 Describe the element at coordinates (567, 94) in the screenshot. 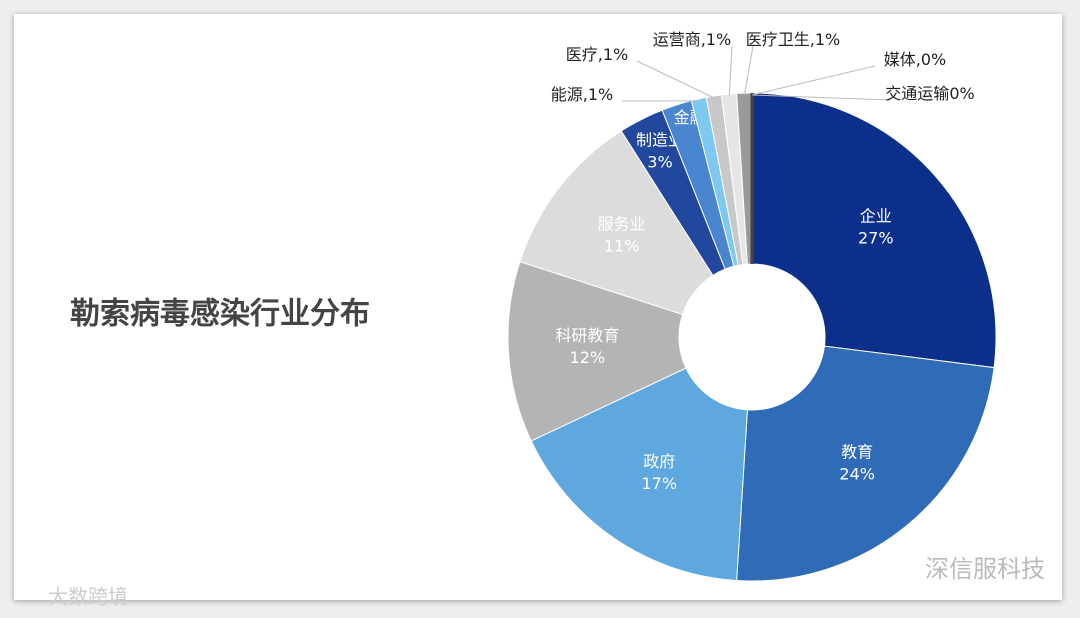

I see `category-label: 能源` at that location.